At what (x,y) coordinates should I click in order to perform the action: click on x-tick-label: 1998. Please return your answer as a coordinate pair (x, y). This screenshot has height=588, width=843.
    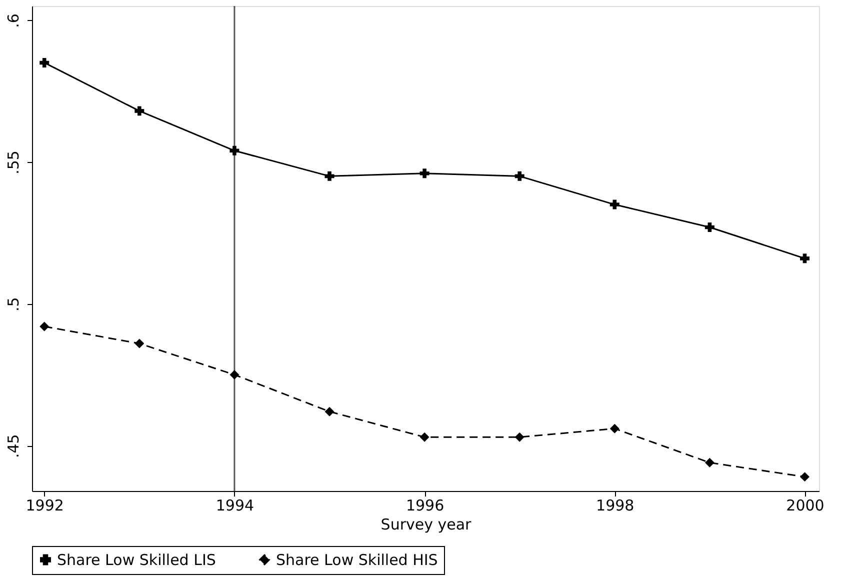
    Looking at the image, I should click on (615, 505).